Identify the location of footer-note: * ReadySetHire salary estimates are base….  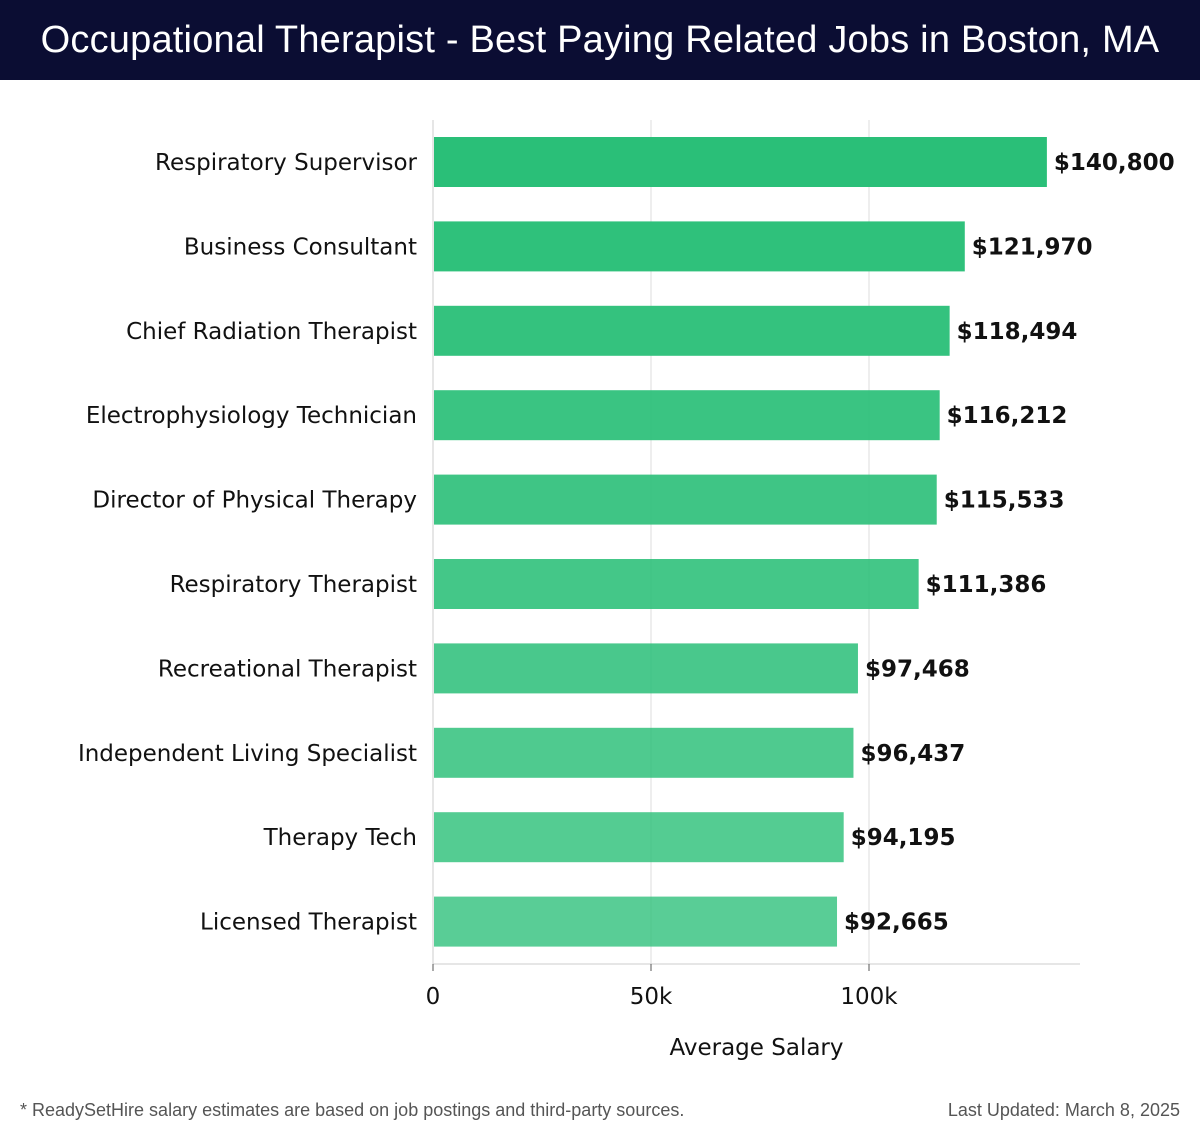
(352, 1110).